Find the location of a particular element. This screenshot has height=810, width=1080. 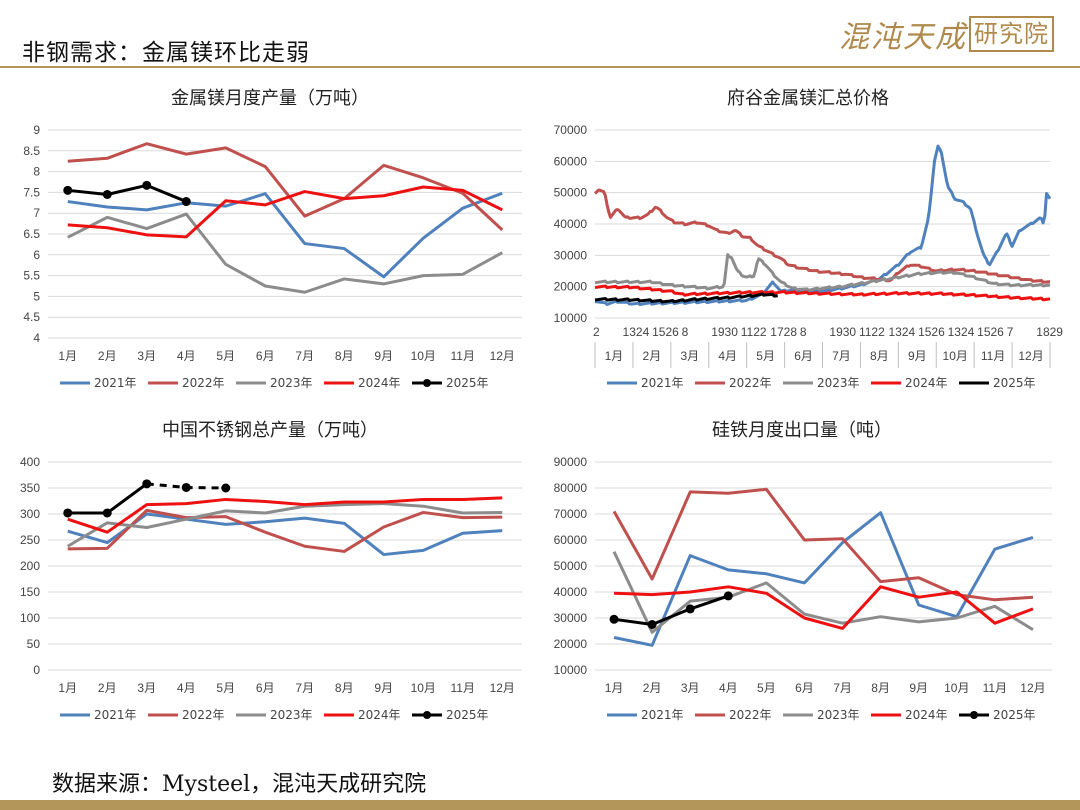

series-line-2022年 is located at coordinates (822, 236).